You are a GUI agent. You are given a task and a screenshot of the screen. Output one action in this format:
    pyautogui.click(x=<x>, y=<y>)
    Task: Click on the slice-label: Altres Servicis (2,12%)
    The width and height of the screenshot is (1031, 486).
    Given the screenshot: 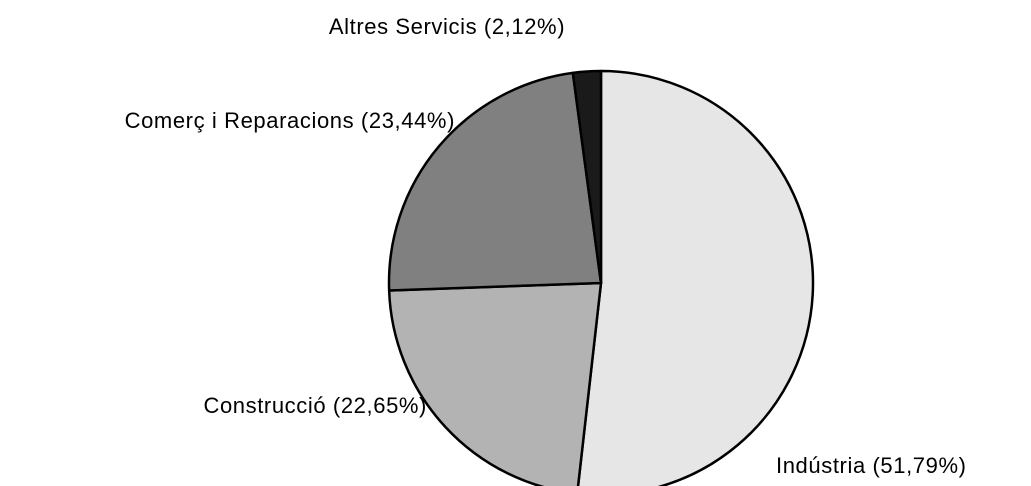 What is the action you would take?
    pyautogui.click(x=447, y=26)
    